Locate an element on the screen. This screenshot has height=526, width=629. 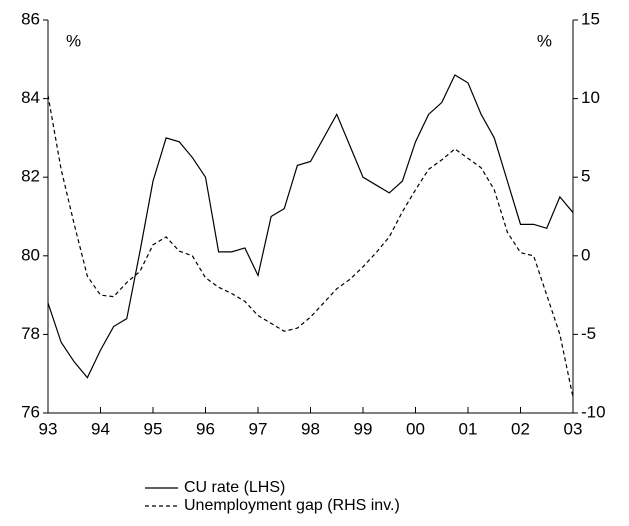
y-tick-label: 78 is located at coordinates (30, 333).